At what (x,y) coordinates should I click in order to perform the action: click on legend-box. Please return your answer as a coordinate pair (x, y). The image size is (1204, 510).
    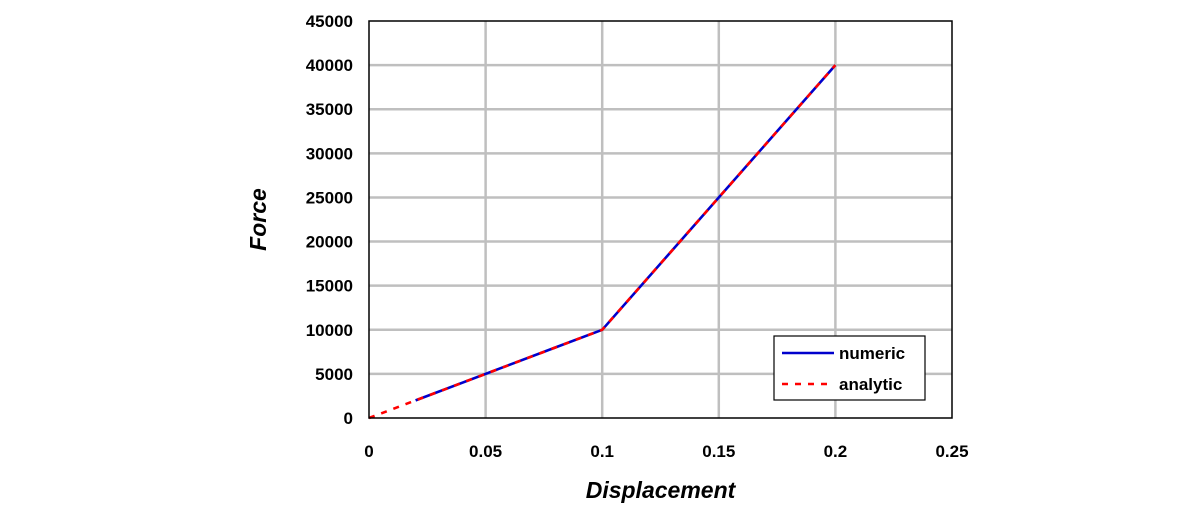
    Looking at the image, I should click on (849, 368).